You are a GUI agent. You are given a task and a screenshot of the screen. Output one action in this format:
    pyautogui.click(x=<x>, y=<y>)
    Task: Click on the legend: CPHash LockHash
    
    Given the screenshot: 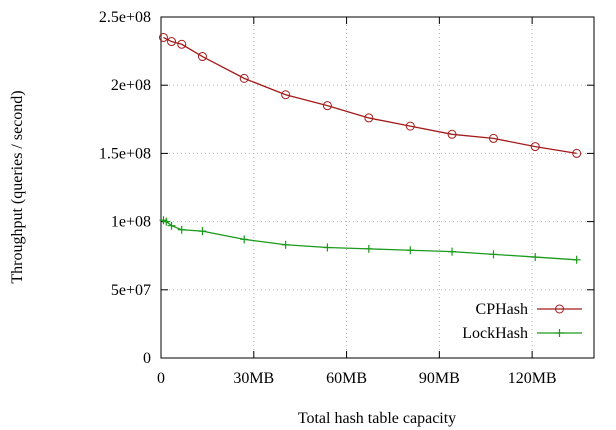 What is the action you would take?
    pyautogui.click(x=522, y=321)
    